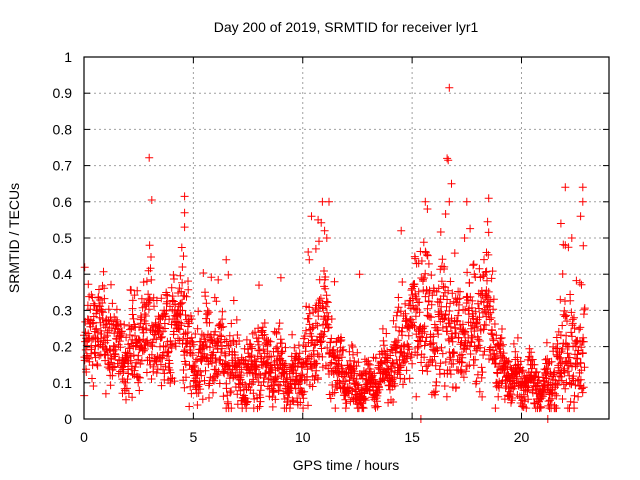 This screenshot has width=640, height=480. Describe the element at coordinates (63, 93) in the screenshot. I see `y-tick-label: 0.9` at that location.